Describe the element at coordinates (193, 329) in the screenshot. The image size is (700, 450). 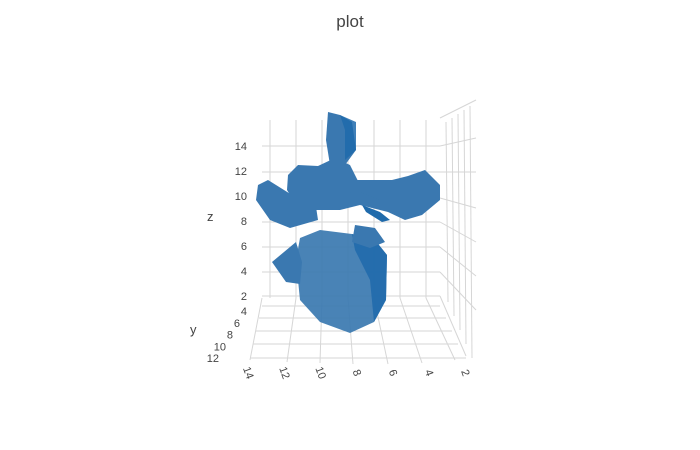
I see `y-axis-title: y` at that location.